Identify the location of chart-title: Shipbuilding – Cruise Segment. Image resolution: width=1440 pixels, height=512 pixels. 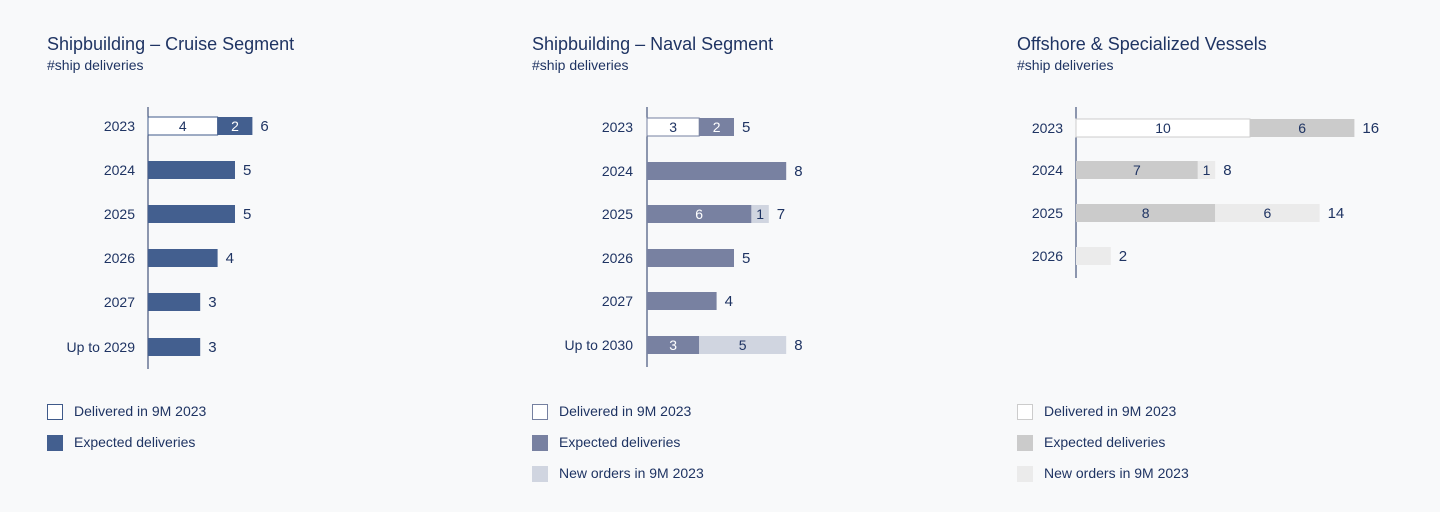
(171, 44).